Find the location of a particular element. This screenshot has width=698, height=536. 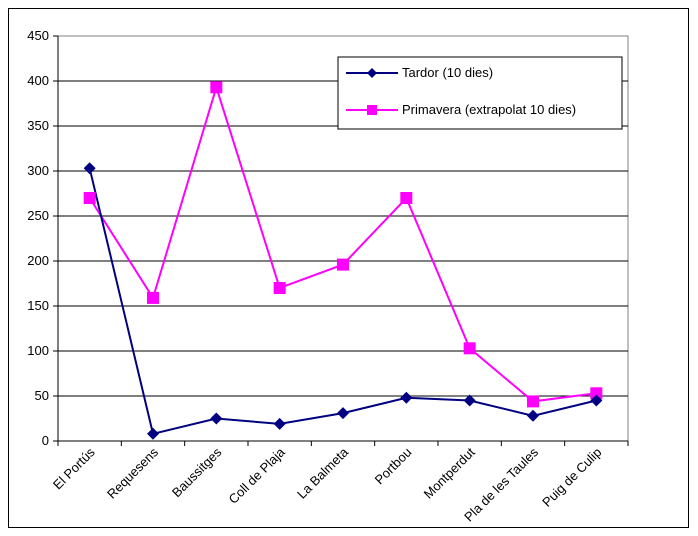

y-tick-label: 0 is located at coordinates (45, 440).